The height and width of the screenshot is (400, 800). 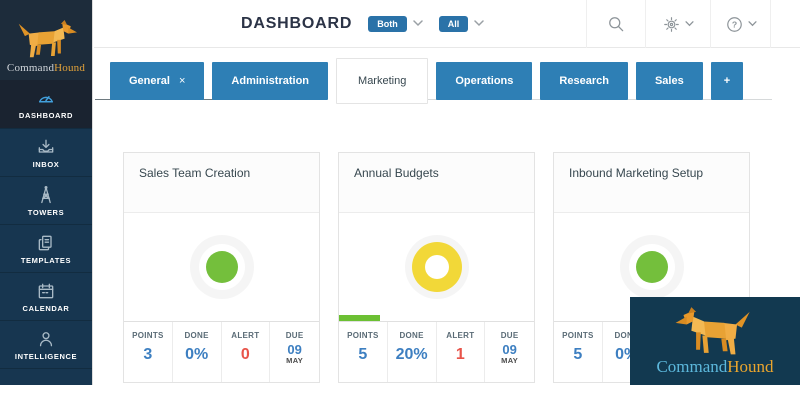 I want to click on sidebar-item-label: DASHBOARD, so click(x=46, y=115).